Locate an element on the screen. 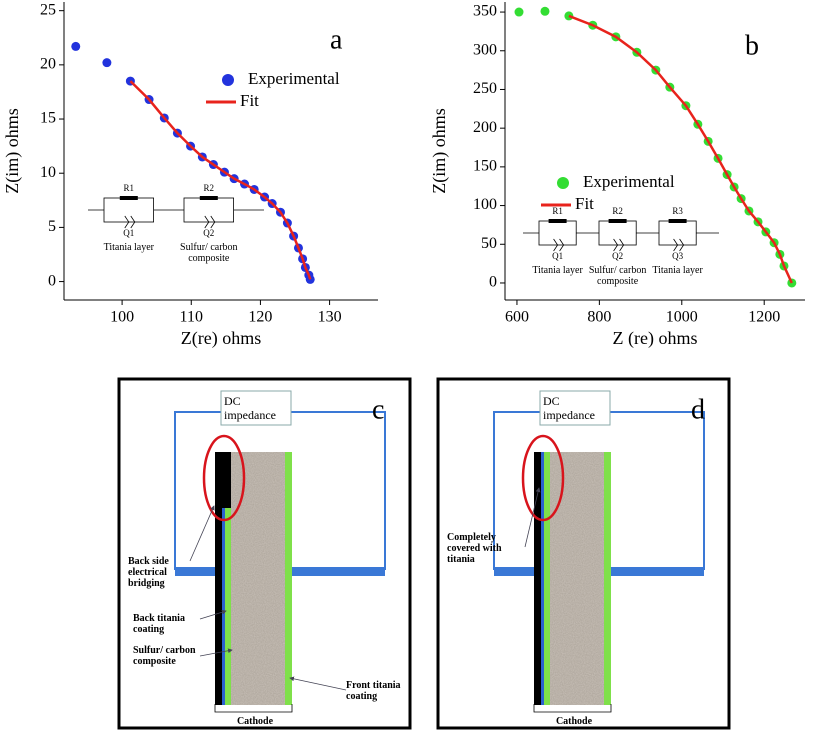 This screenshot has height=737, width=813. resistor-label: R3 is located at coordinates (677, 211).